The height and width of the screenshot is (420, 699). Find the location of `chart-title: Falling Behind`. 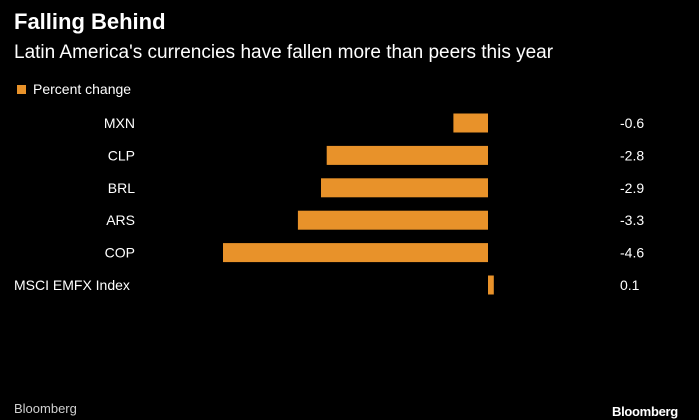

chart-title: Falling Behind is located at coordinates (90, 21).